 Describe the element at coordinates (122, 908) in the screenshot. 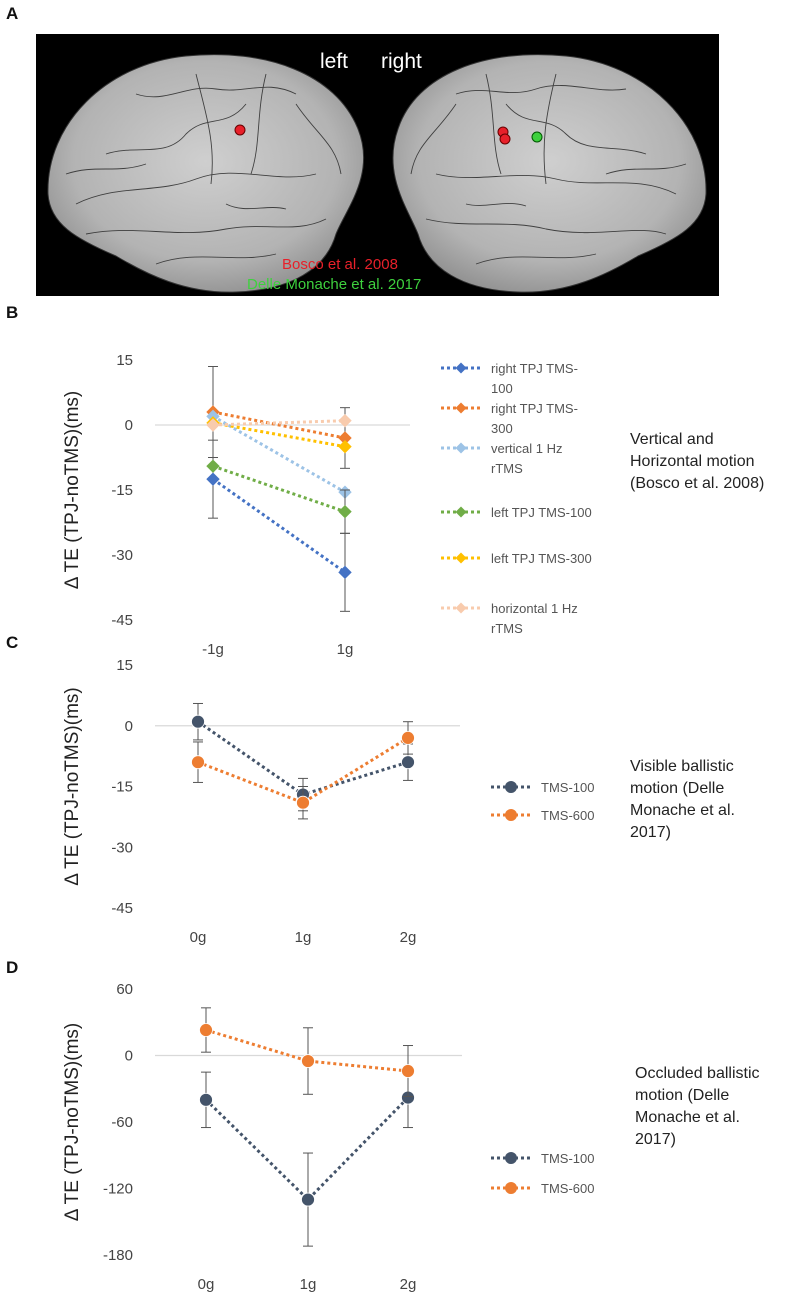

I see `chart-c-ytick-4: -45` at that location.